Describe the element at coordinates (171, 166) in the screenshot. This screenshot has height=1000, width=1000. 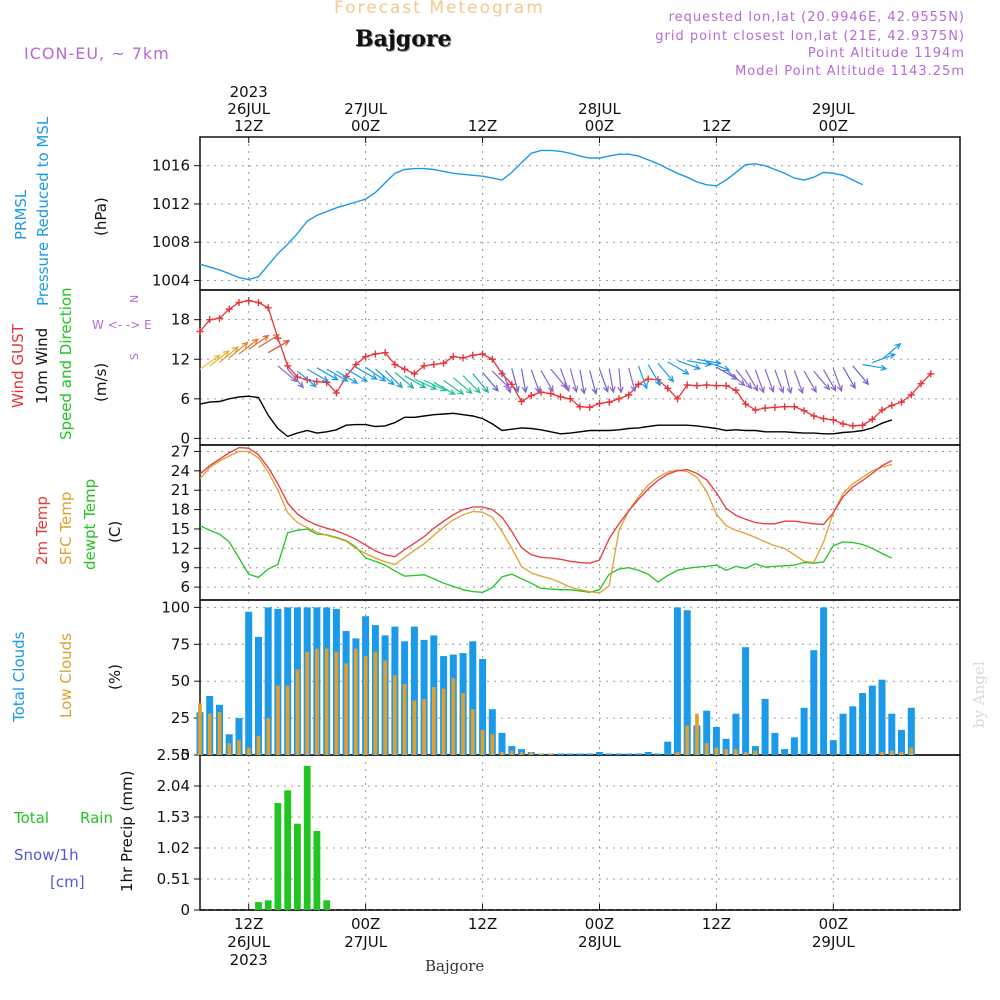
I see `ytick-label-pressure: 1016` at that location.